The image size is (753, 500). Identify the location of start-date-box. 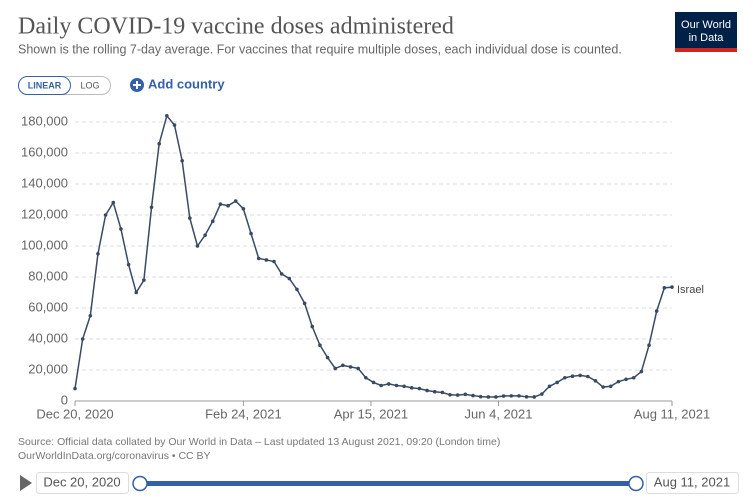
(82, 483).